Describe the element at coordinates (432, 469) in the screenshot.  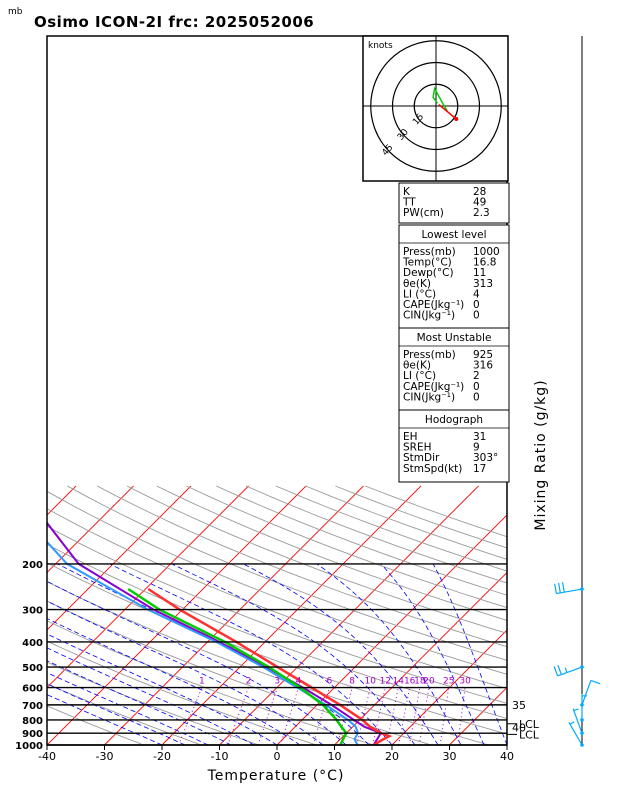
I see `index-label: StmSpd(kt)` at that location.